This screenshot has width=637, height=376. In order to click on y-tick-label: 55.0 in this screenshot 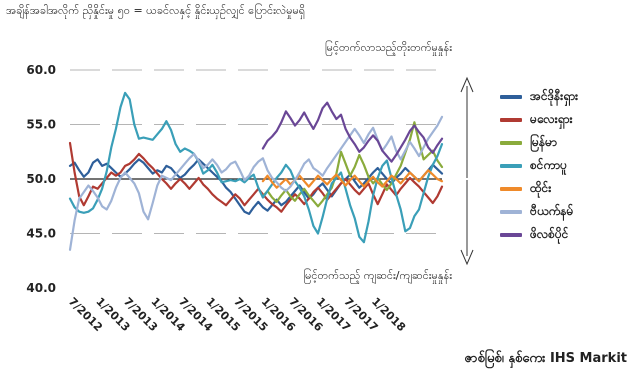, I will do `click(41, 125)`.